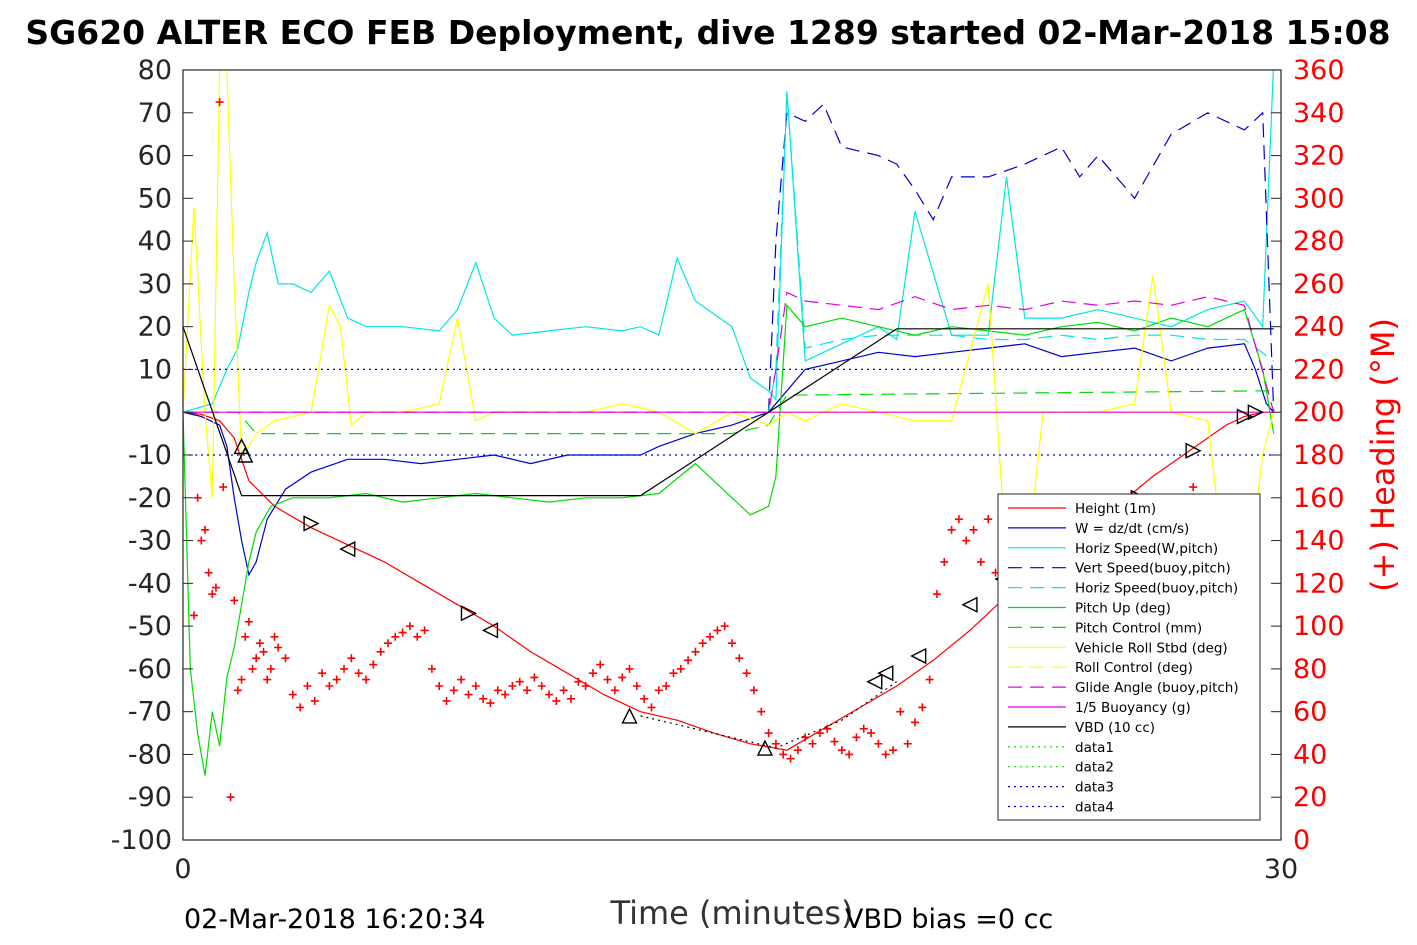 Image resolution: width=1417 pixels, height=945 pixels. I want to click on legend-label: Pitch Up (deg), so click(1123, 609).